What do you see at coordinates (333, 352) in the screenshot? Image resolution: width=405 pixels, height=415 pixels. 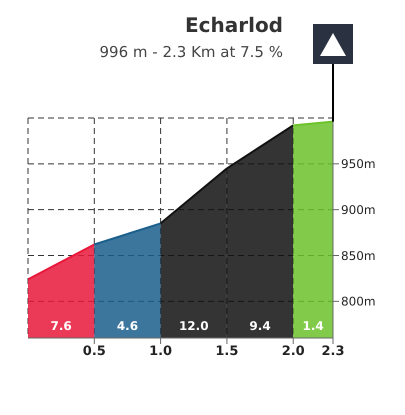 I see `x-tick-label: 2.3` at bounding box center [333, 352].